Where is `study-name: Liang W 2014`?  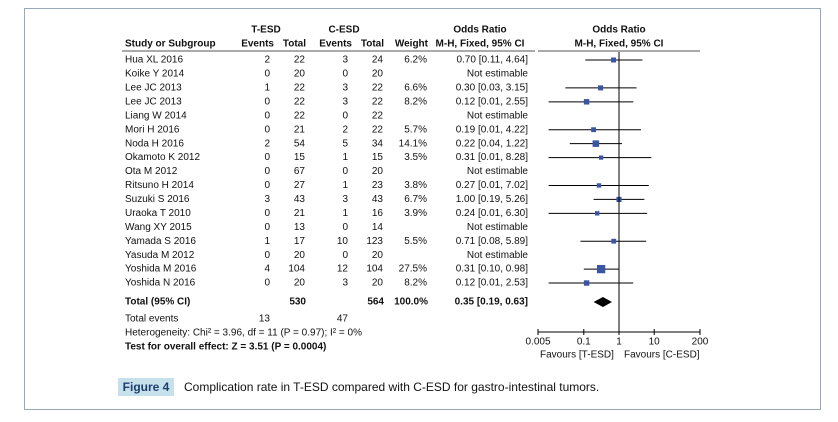
study-name: Liang W 2014 is located at coordinates (156, 115).